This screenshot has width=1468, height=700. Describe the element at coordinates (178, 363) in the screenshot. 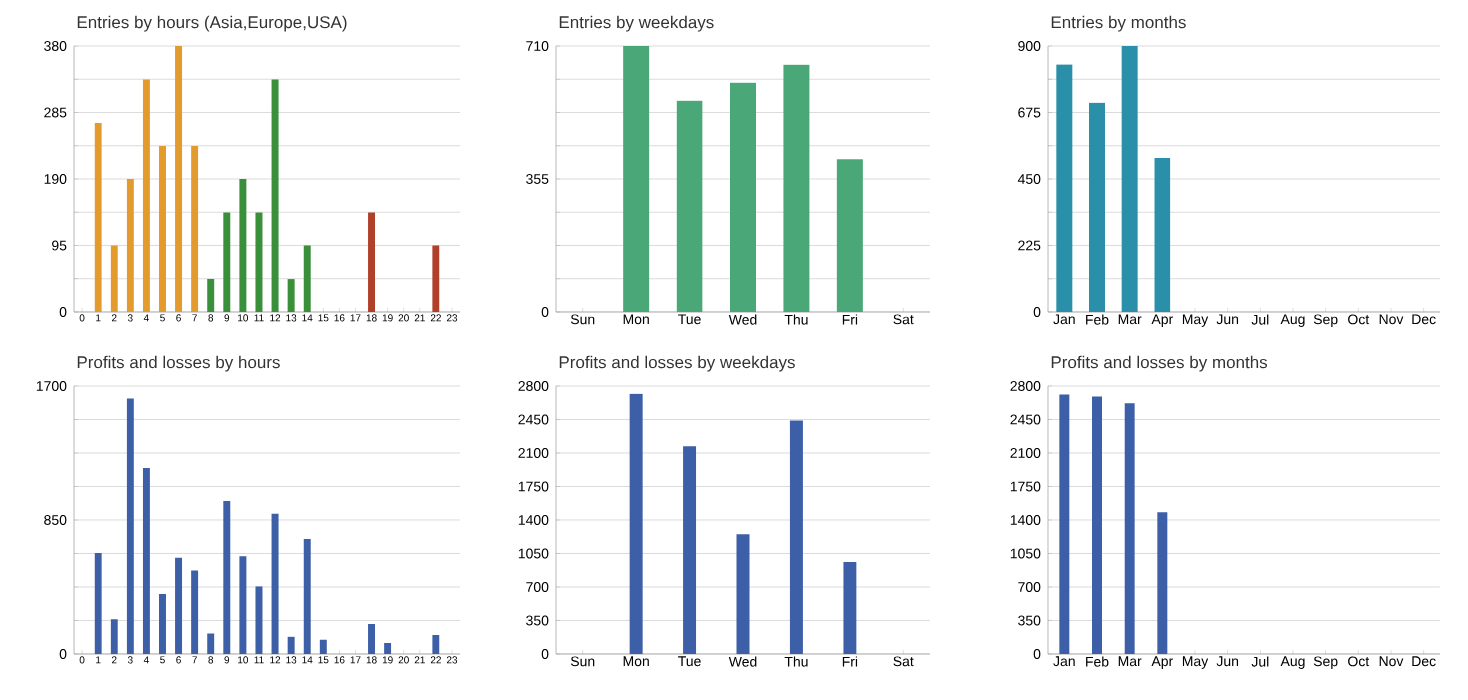

I see `chart-title: Profits and losses by hours` at that location.